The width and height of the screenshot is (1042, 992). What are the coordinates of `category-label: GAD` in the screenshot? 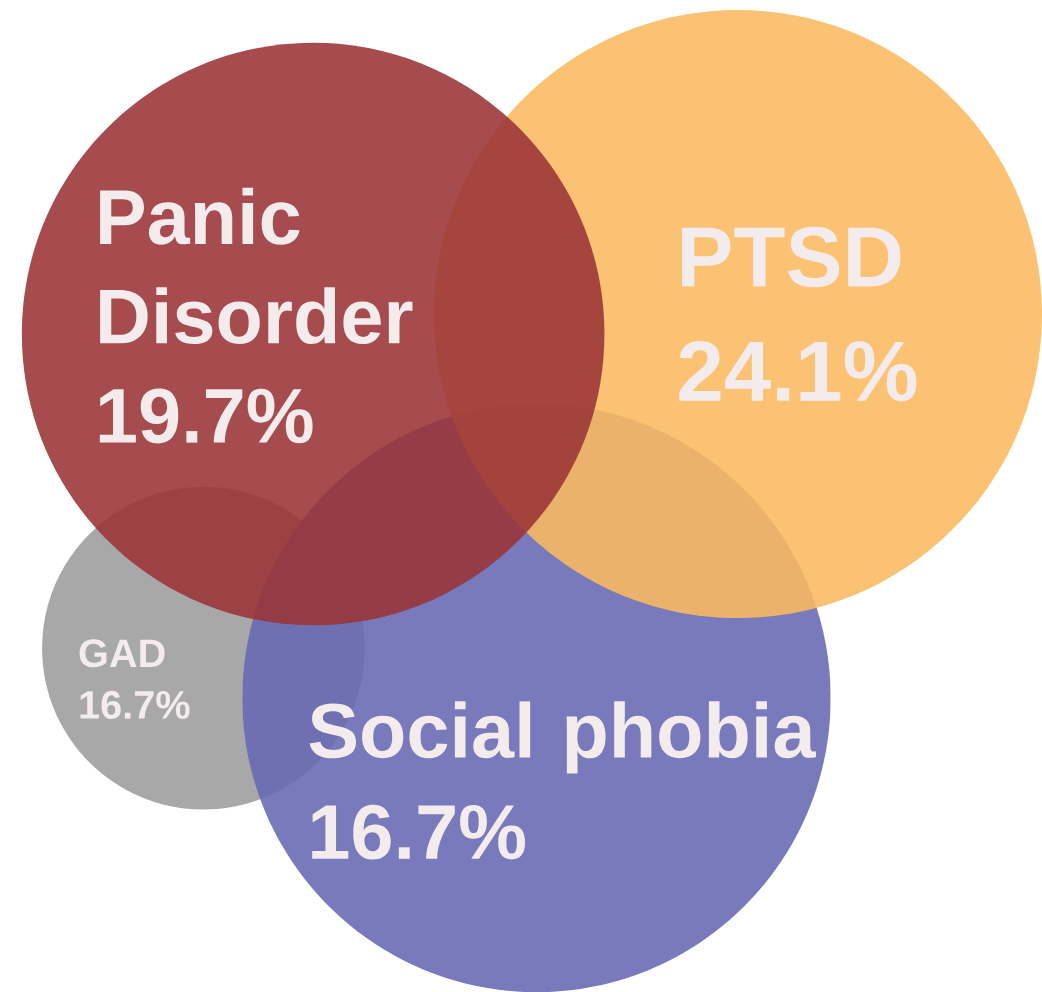 It's located at (122, 653).